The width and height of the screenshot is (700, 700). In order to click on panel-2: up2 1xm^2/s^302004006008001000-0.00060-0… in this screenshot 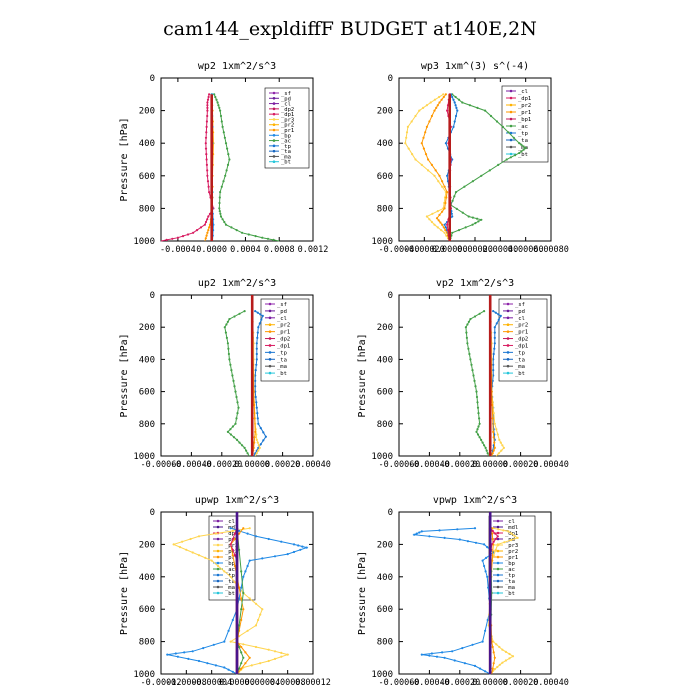, I will do `click(225, 374)`.